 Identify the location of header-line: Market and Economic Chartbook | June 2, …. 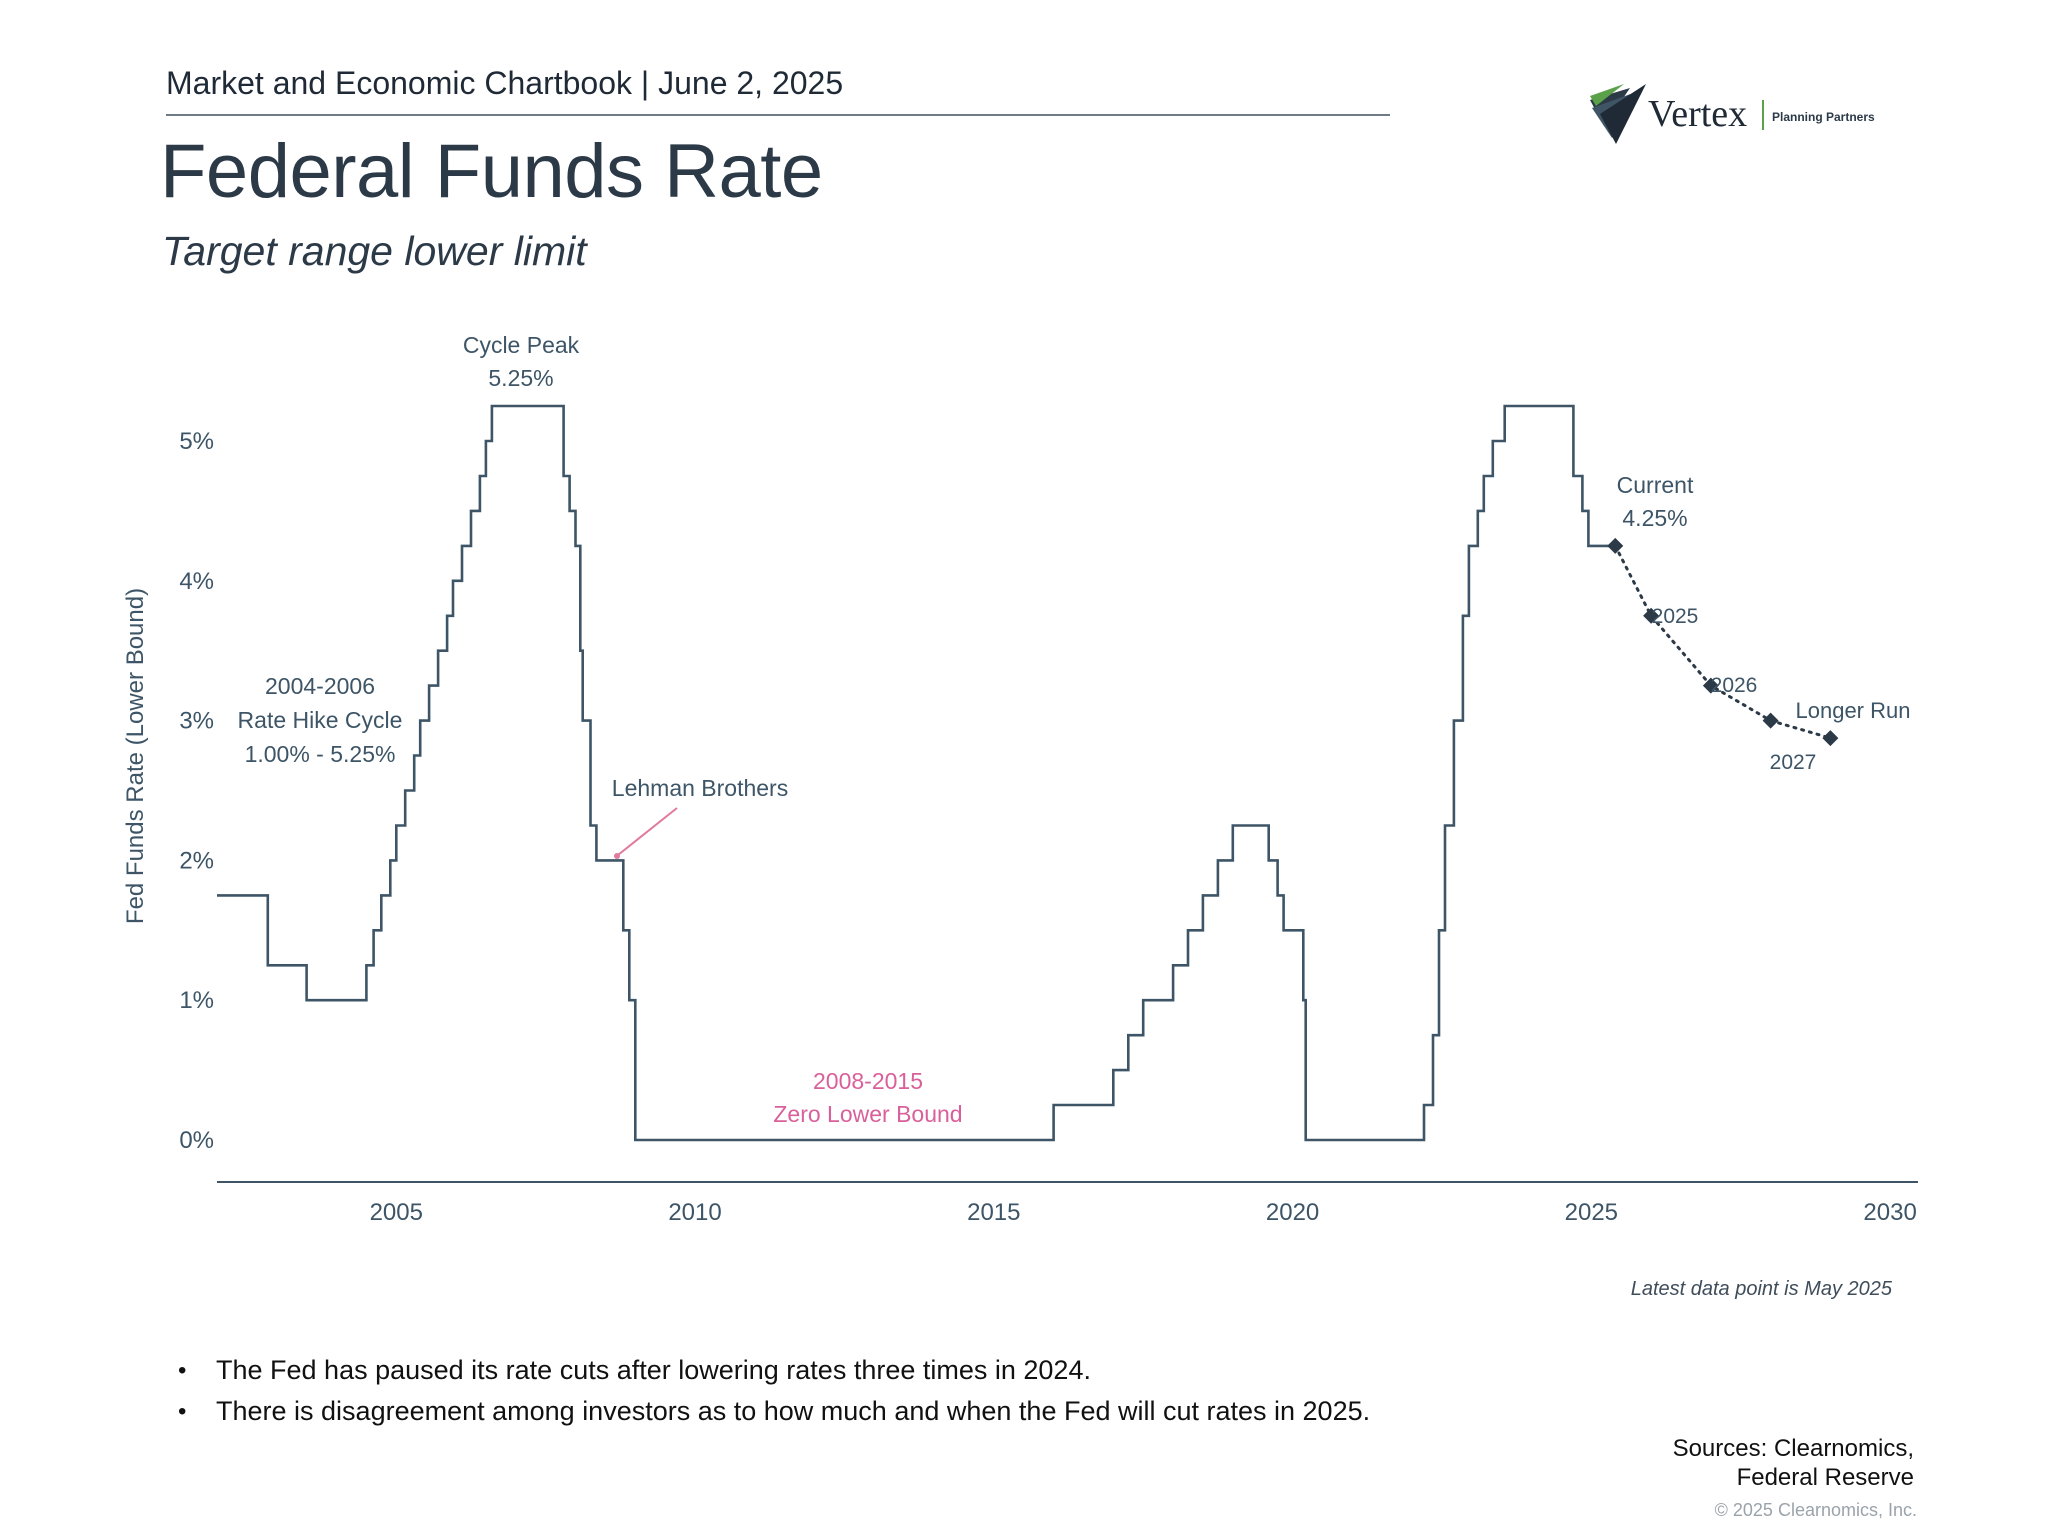
(505, 83).